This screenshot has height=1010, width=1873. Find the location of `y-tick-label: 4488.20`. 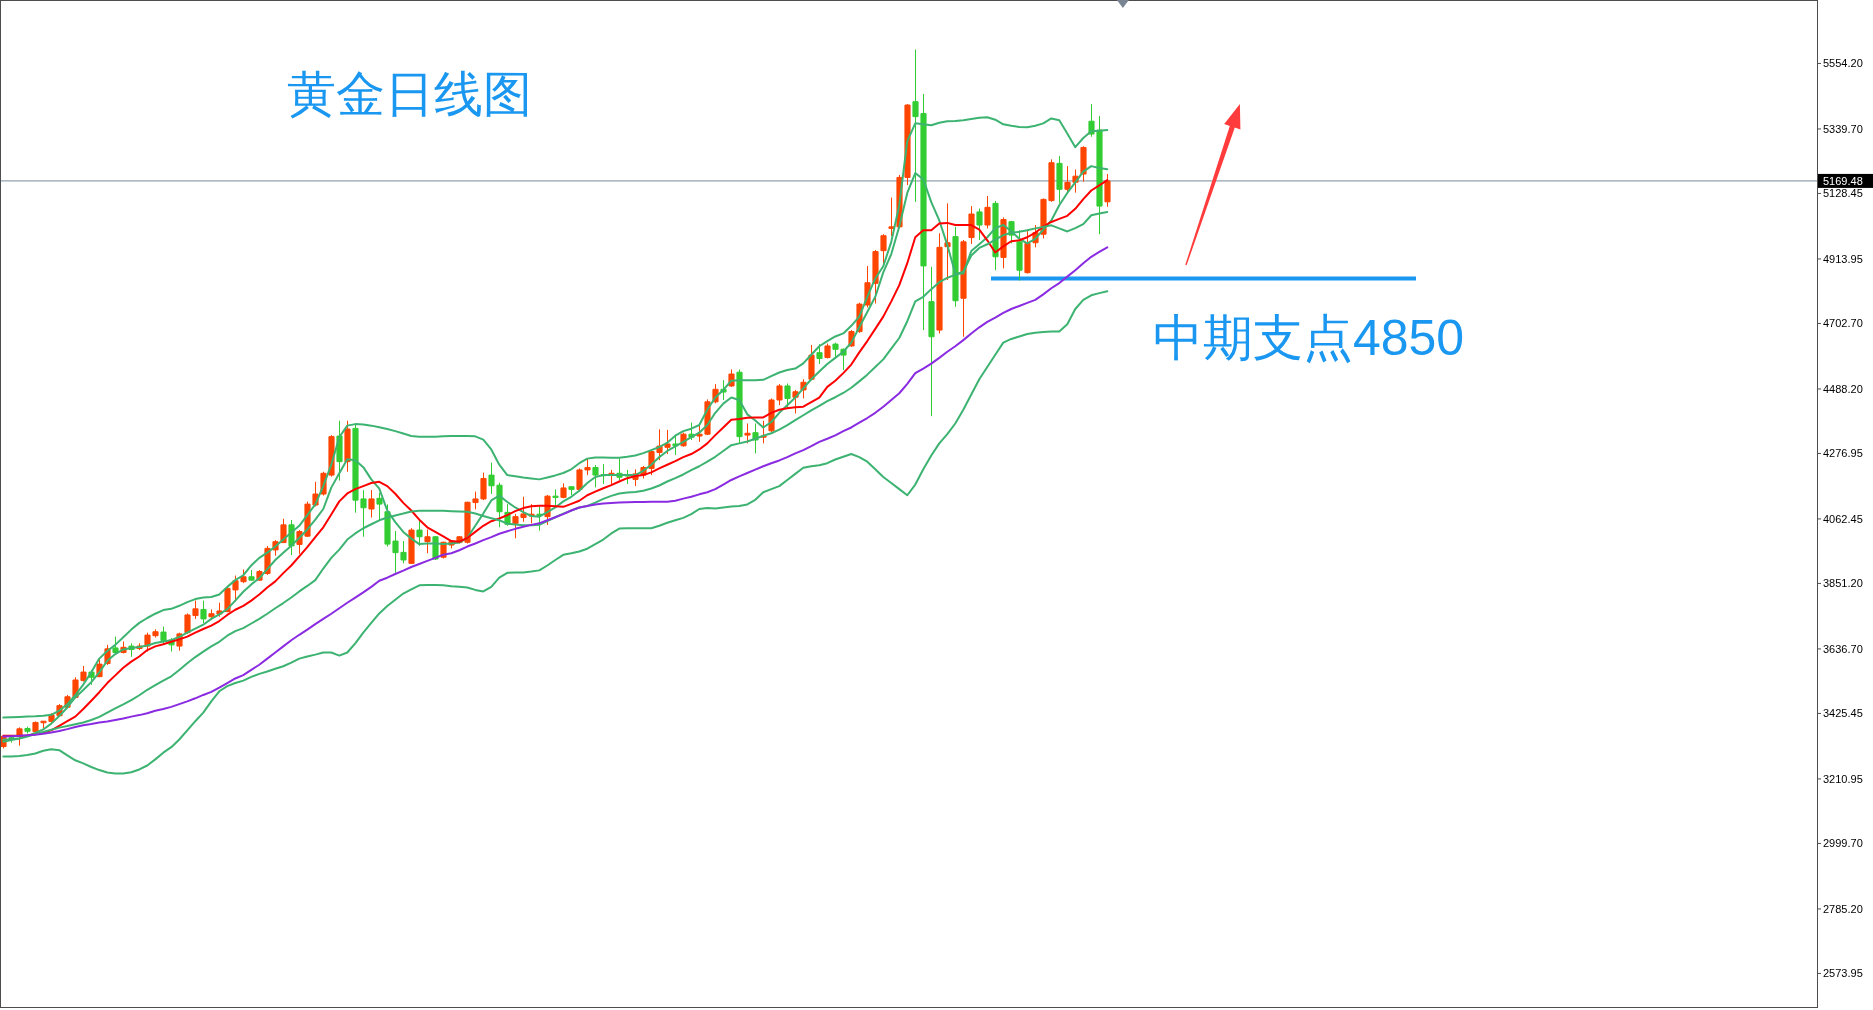

y-tick-label: 4488.20 is located at coordinates (1843, 388).